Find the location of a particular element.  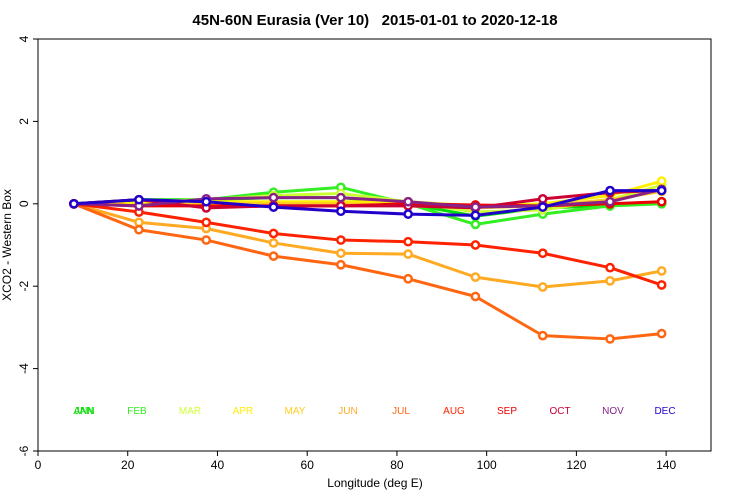

series-dec is located at coordinates (368, 203).